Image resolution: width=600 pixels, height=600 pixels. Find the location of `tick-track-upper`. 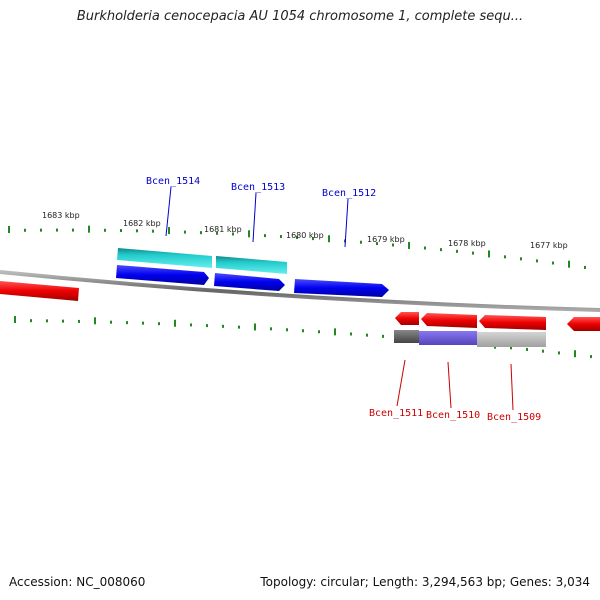

tick-track-upper is located at coordinates (297, 247).